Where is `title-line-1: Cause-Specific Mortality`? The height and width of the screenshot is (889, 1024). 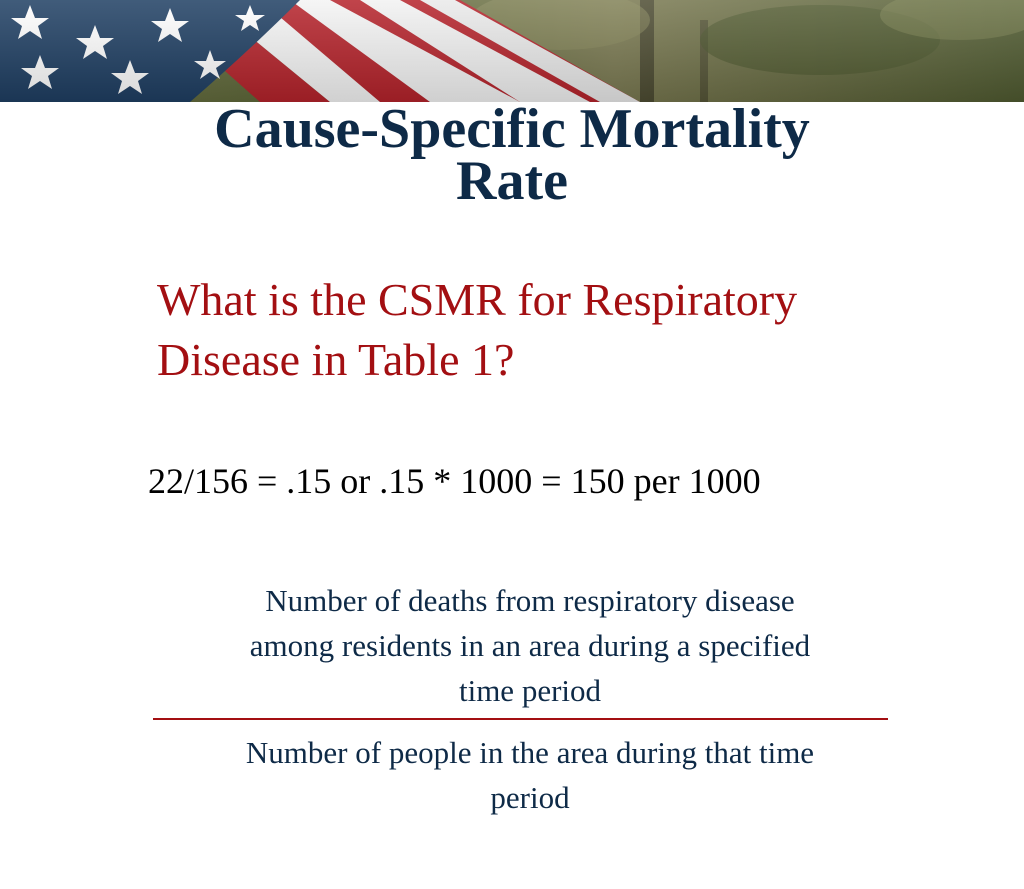 title-line-1: Cause-Specific Mortality is located at coordinates (512, 129).